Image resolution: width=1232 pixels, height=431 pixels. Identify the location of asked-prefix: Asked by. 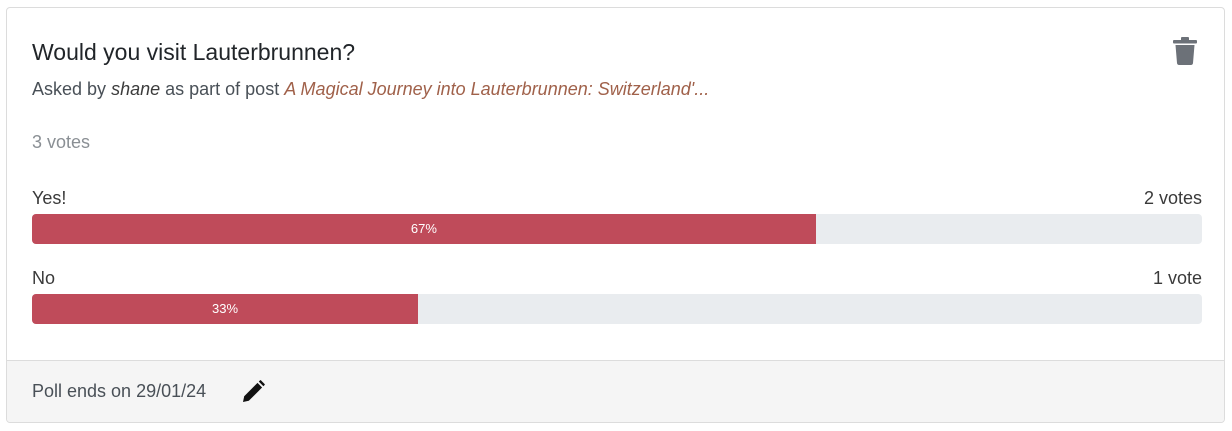
(69, 89).